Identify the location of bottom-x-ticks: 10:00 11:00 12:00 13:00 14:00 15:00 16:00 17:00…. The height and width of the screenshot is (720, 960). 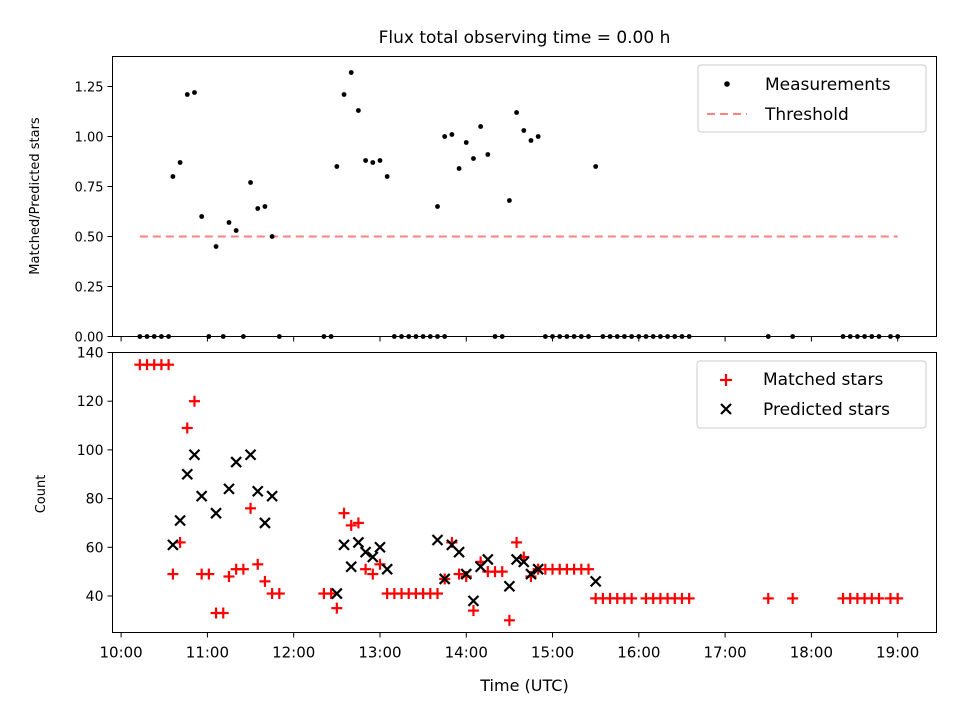
(509, 647).